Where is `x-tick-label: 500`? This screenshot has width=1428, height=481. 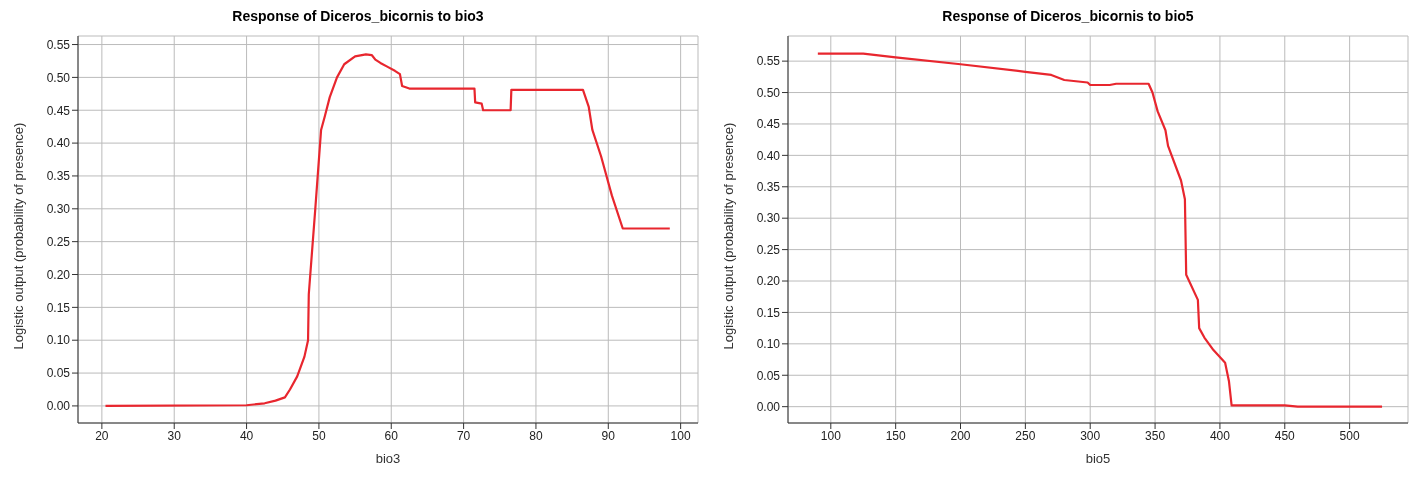 x-tick-label: 500 is located at coordinates (1349, 435).